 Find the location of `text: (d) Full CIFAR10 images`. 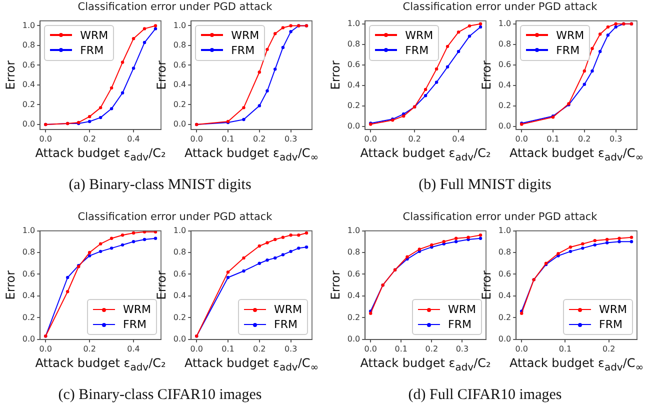

text: (d) Full CIFAR10 images is located at coordinates (485, 395).